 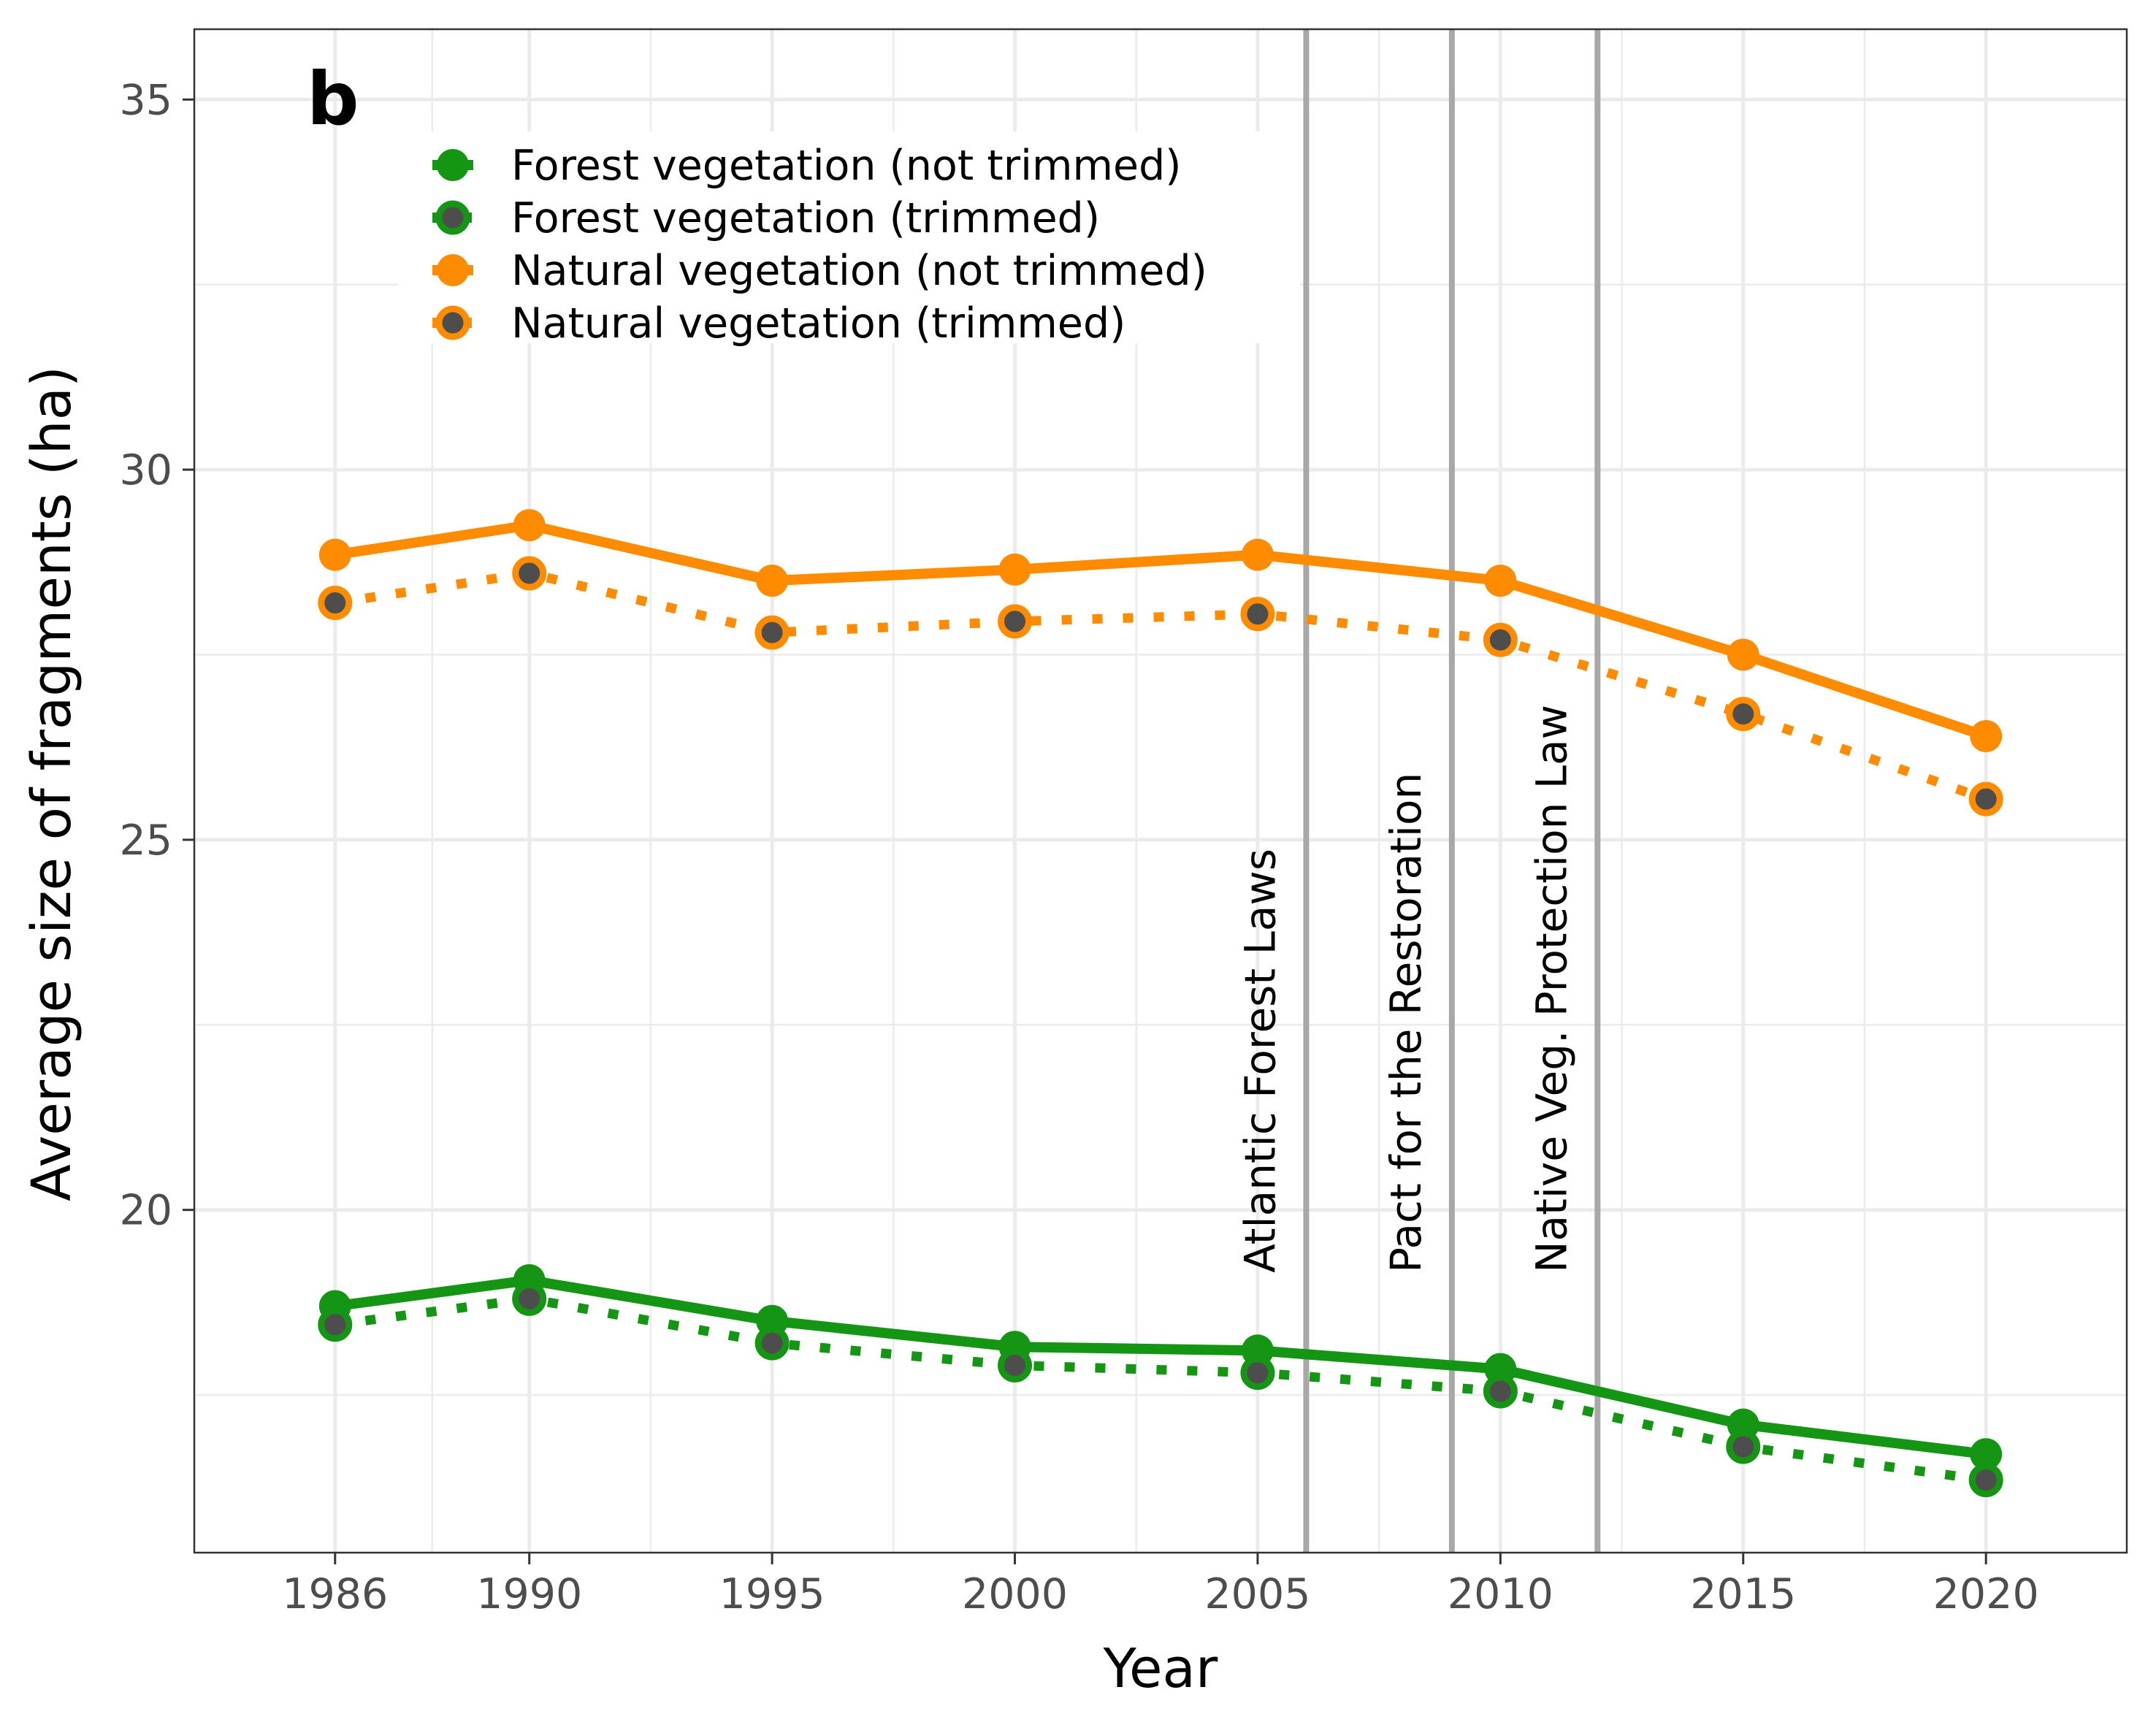 What do you see at coordinates (1743, 1594) in the screenshot?
I see `x-tick-label: 2015` at bounding box center [1743, 1594].